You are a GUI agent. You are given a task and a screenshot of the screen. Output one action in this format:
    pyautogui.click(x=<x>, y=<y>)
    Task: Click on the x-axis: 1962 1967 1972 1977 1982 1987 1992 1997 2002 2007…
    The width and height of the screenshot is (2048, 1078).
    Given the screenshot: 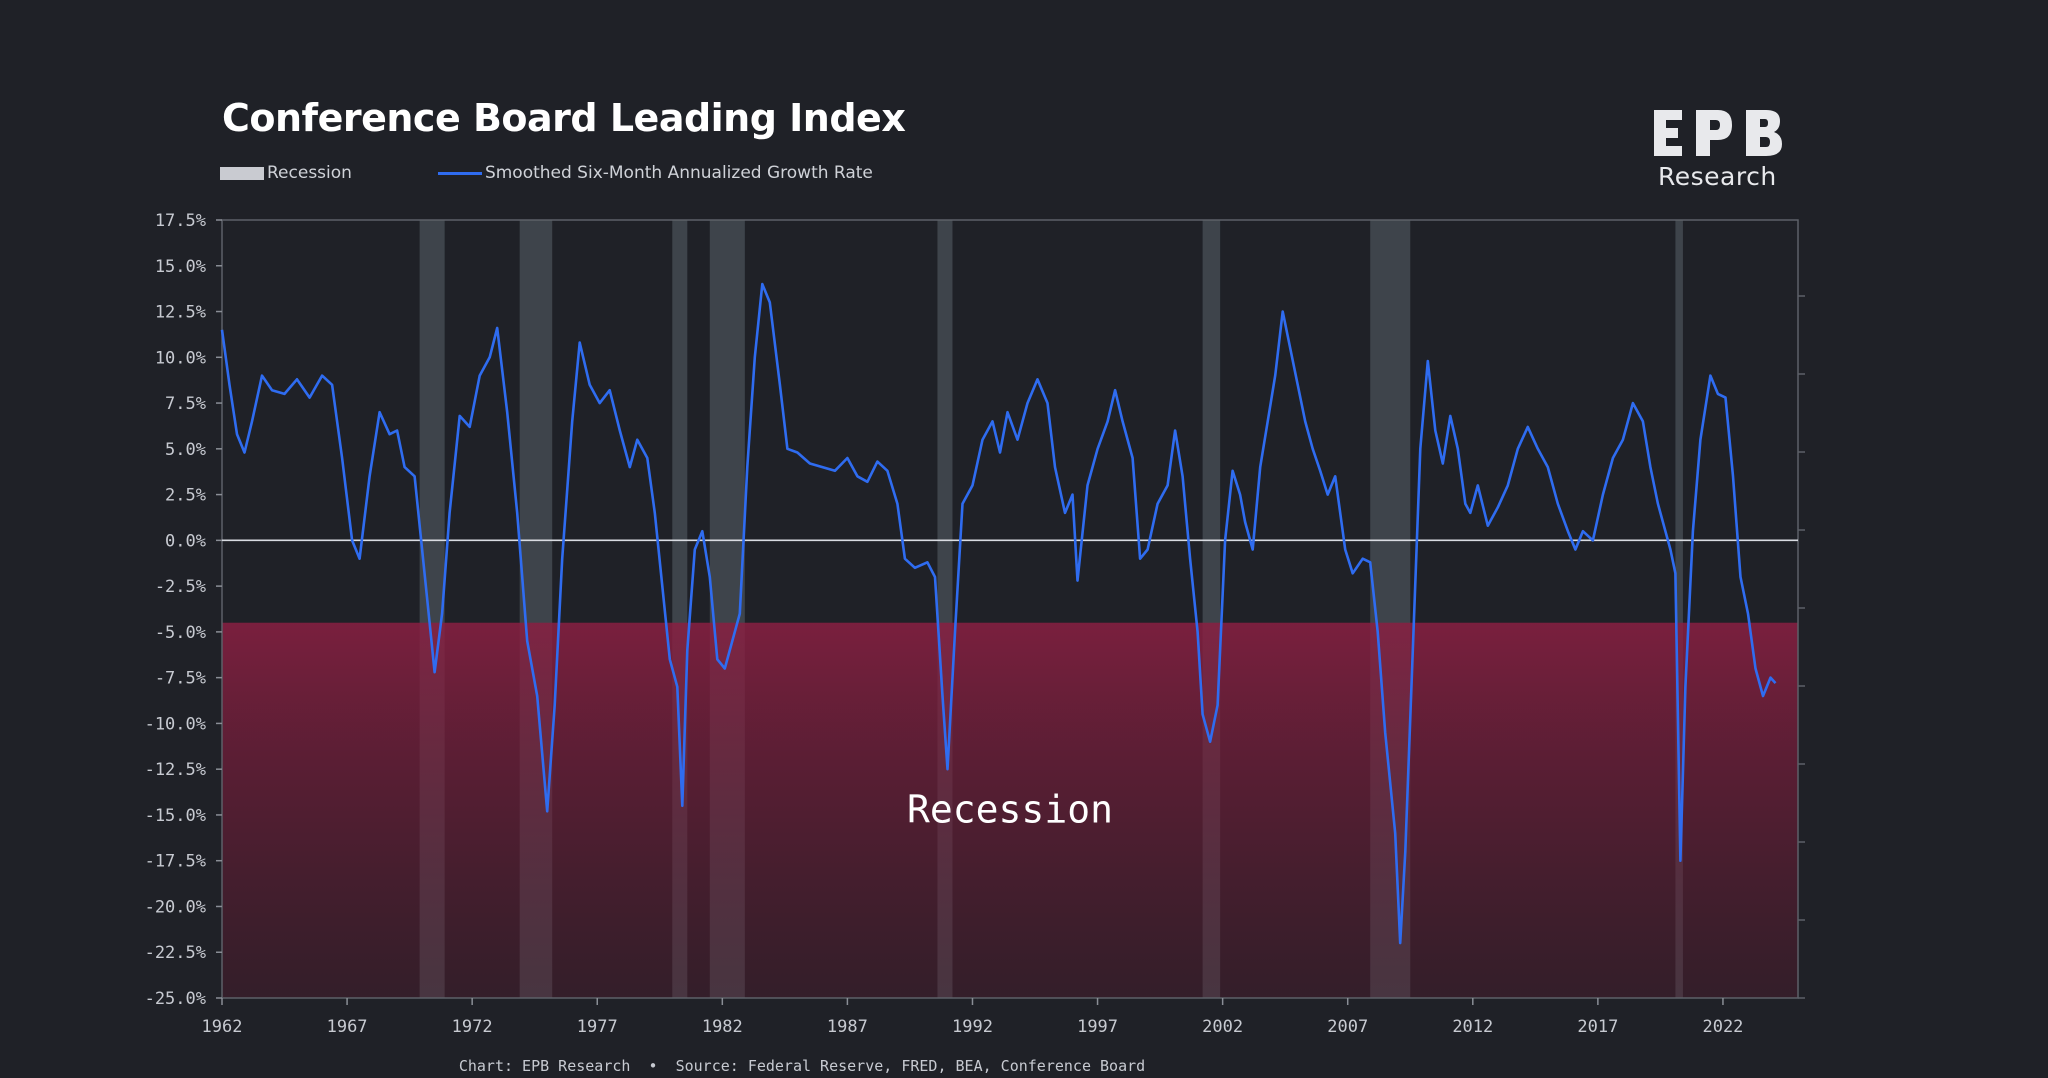 What is the action you would take?
    pyautogui.click(x=972, y=1017)
    